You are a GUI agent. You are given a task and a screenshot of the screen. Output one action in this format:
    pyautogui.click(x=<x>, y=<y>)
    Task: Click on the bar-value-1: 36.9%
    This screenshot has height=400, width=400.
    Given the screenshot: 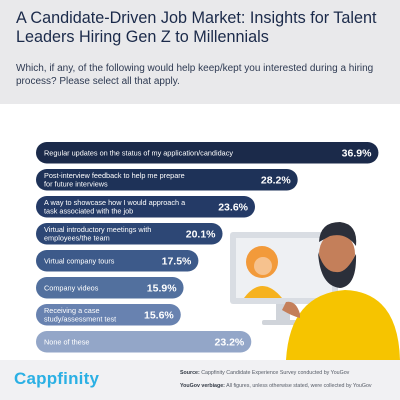 What is the action you would take?
    pyautogui.click(x=357, y=154)
    